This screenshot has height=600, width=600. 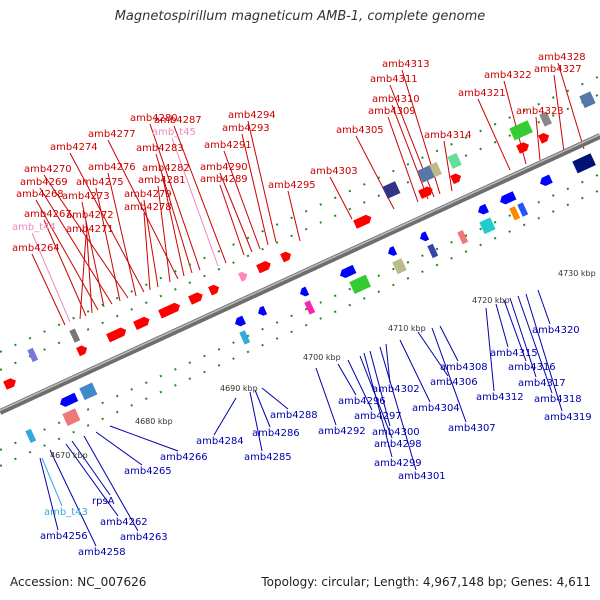 What do you see at coordinates (160, 148) in the screenshot?
I see `top-label-amb4283: amb4283` at bounding box center [160, 148].